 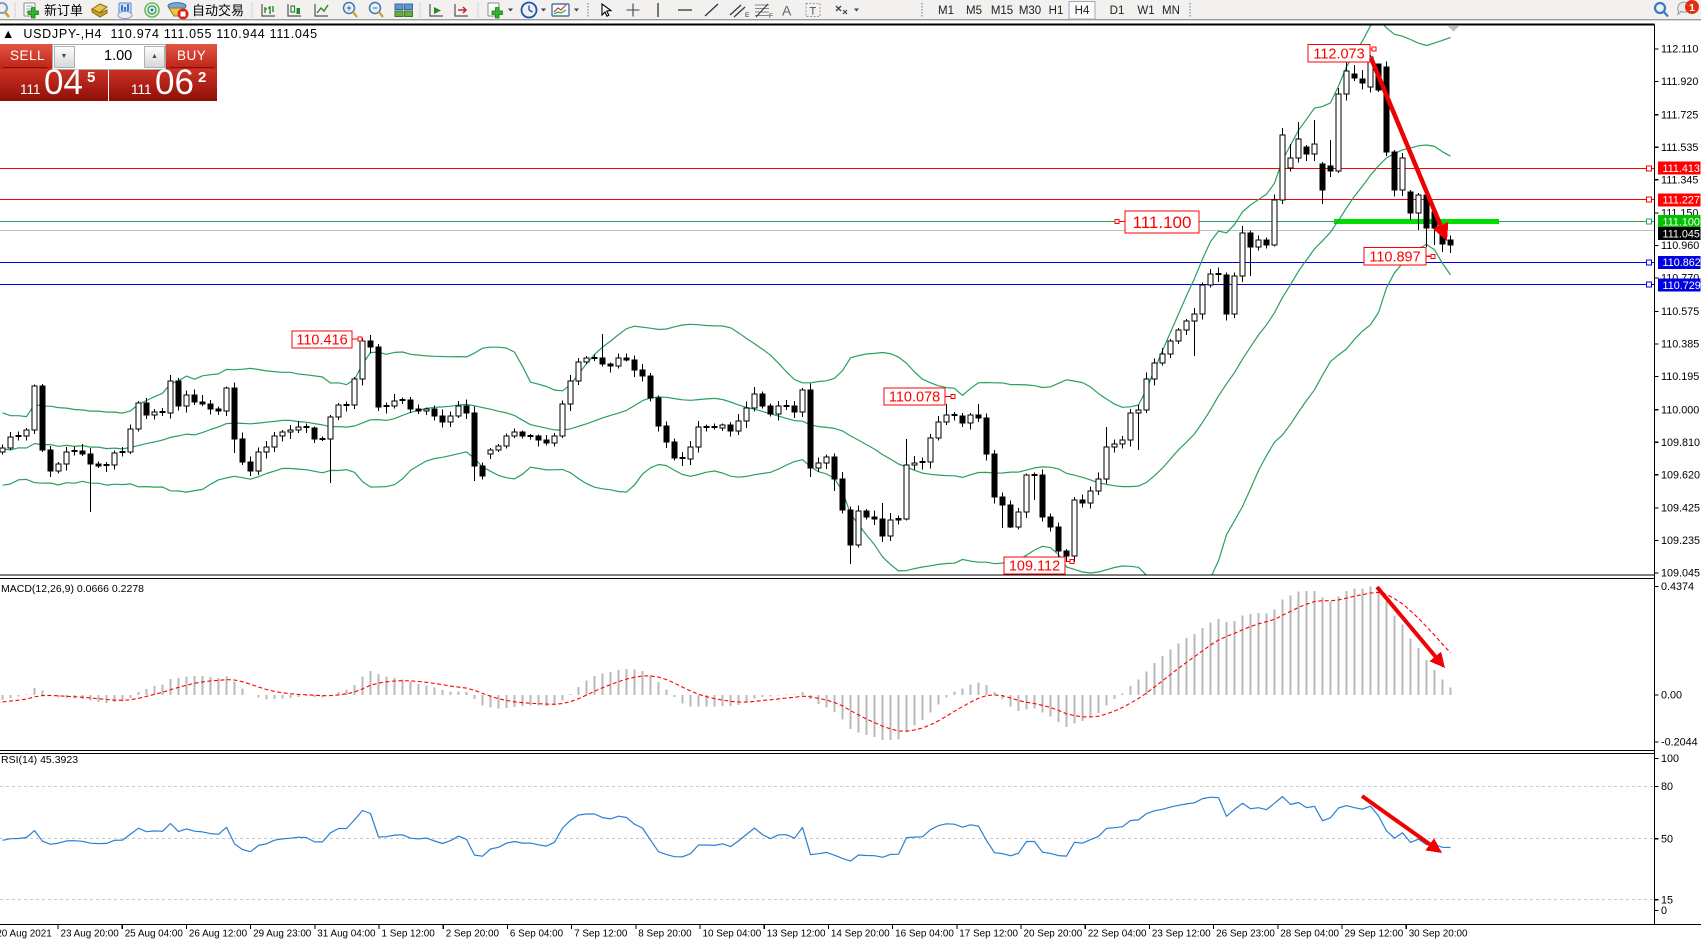 What do you see at coordinates (321, 341) in the screenshot?
I see `svg-text: 110.416` at bounding box center [321, 341].